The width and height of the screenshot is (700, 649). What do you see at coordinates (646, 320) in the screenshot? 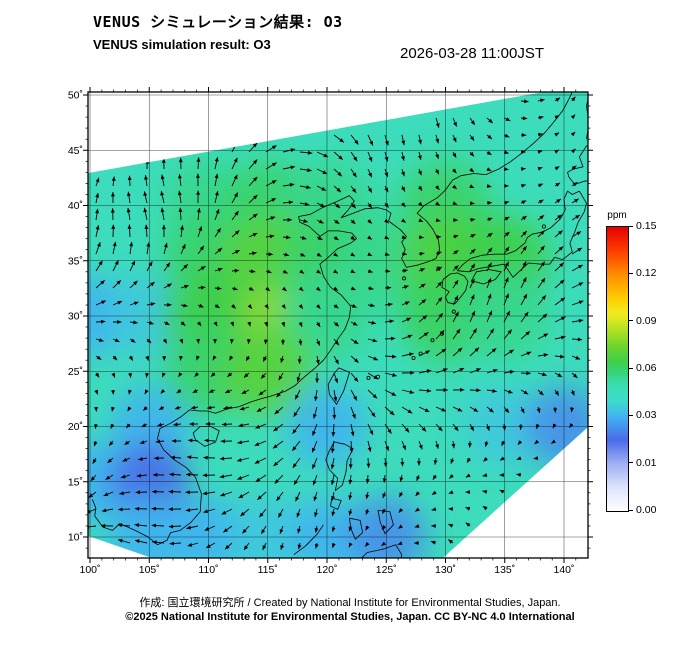
I see `colorbar-tick-label: 0.09` at bounding box center [646, 320].